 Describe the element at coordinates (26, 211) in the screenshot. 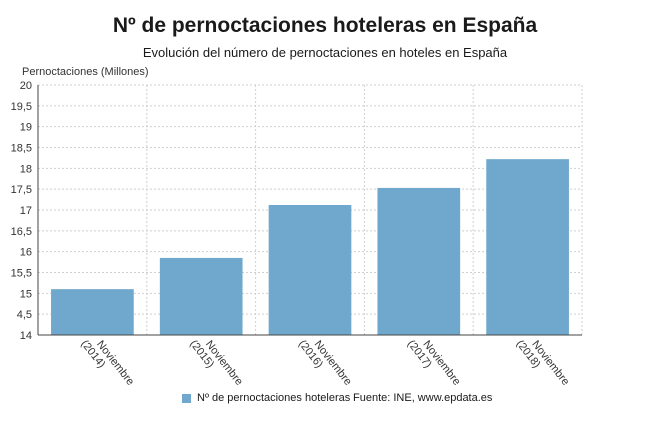

I see `y-tick-label: 17` at that location.